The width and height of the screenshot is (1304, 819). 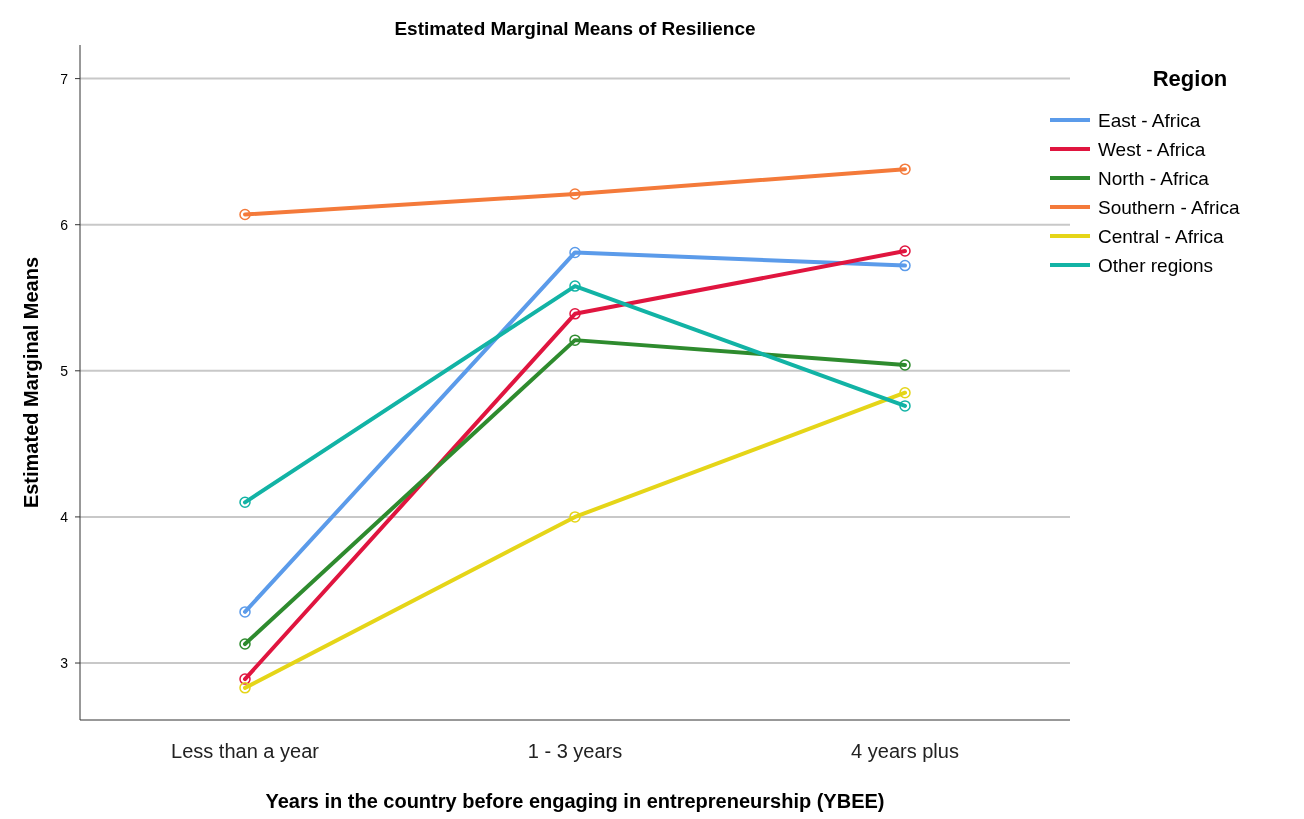 I want to click on legend-label: Central - Africa, so click(x=1161, y=236).